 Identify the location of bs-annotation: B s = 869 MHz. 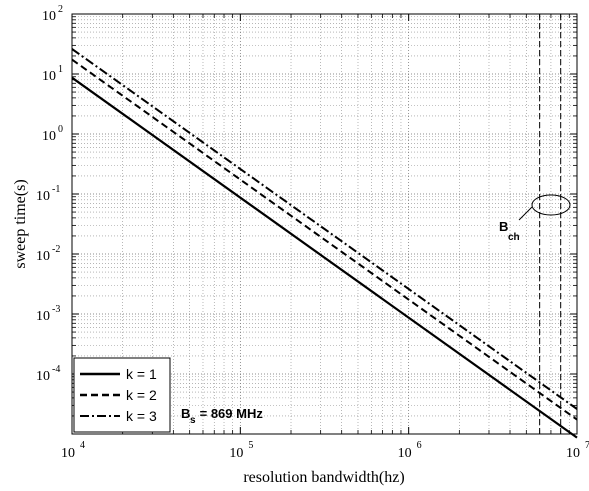
(222, 416).